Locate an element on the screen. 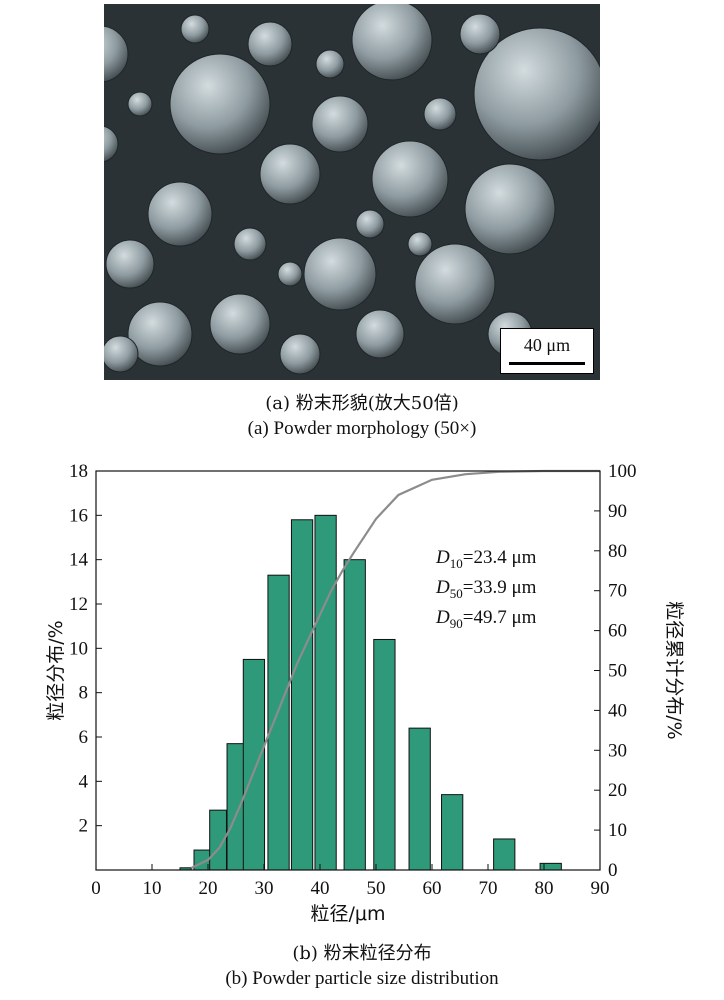 This screenshot has height=1000, width=724. x-axis-title: 粒径/μm is located at coordinates (348, 914).